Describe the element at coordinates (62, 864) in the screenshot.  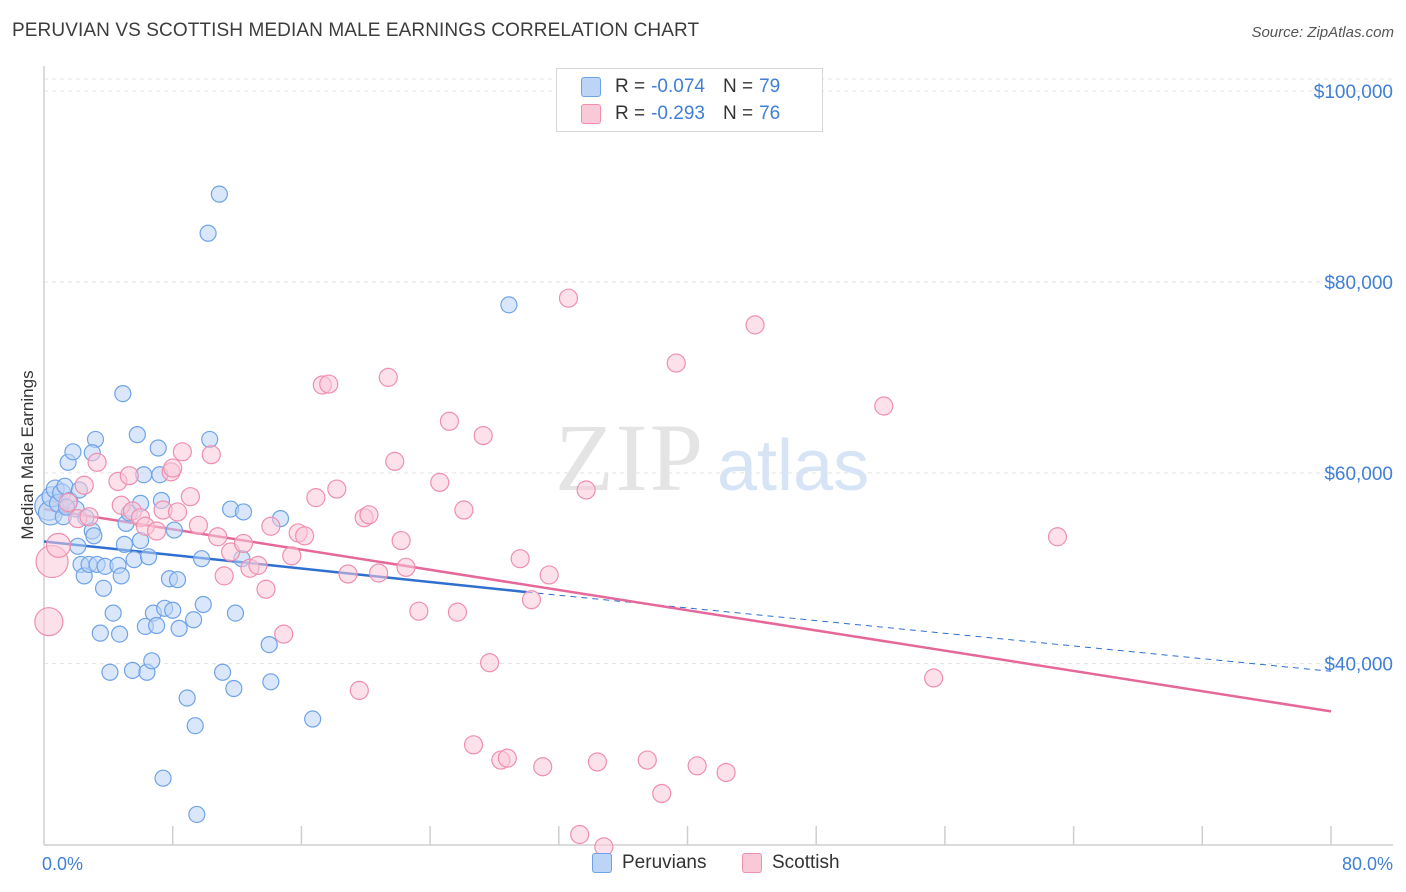
I see `x-tick-label: 0.0%` at that location.